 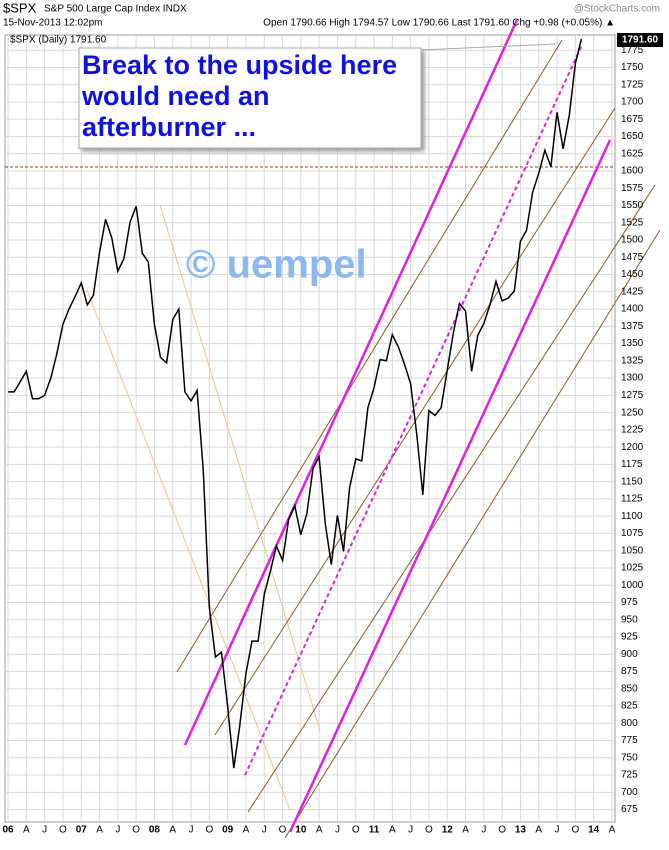 I want to click on x-tick-label: 10, so click(x=301, y=830).